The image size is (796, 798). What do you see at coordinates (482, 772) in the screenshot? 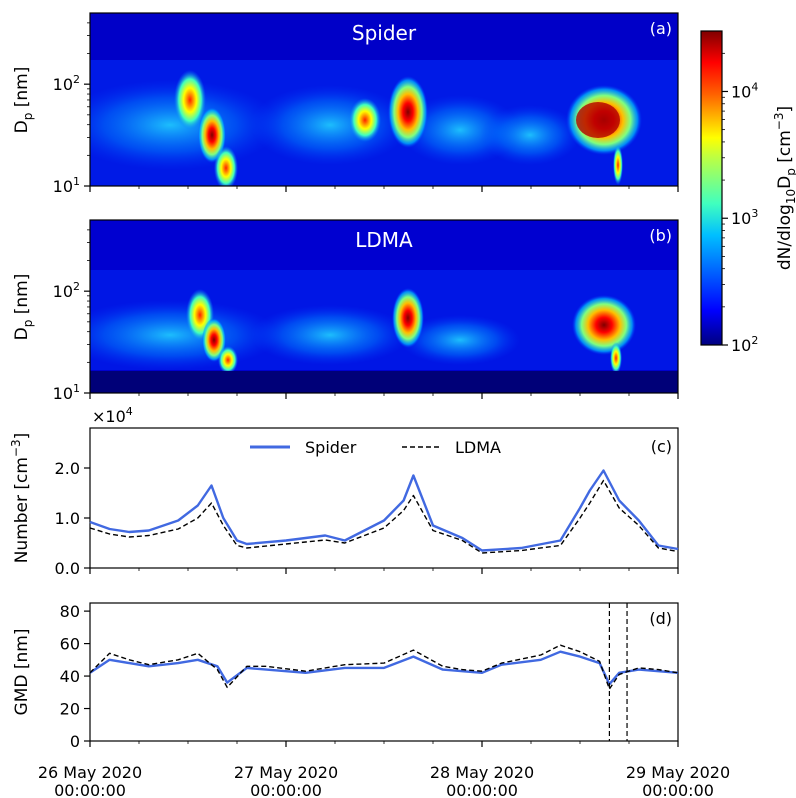
I see `x-tick-date: 28 May 2020` at bounding box center [482, 772].